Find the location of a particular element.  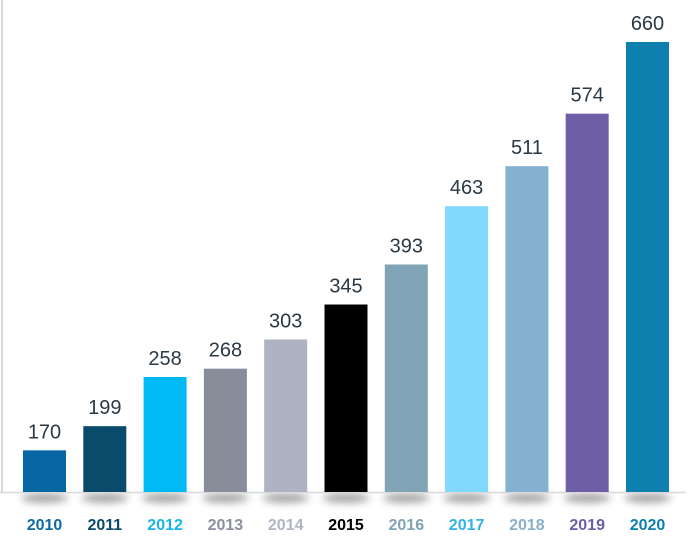

value-label-2018: 511 is located at coordinates (527, 148).